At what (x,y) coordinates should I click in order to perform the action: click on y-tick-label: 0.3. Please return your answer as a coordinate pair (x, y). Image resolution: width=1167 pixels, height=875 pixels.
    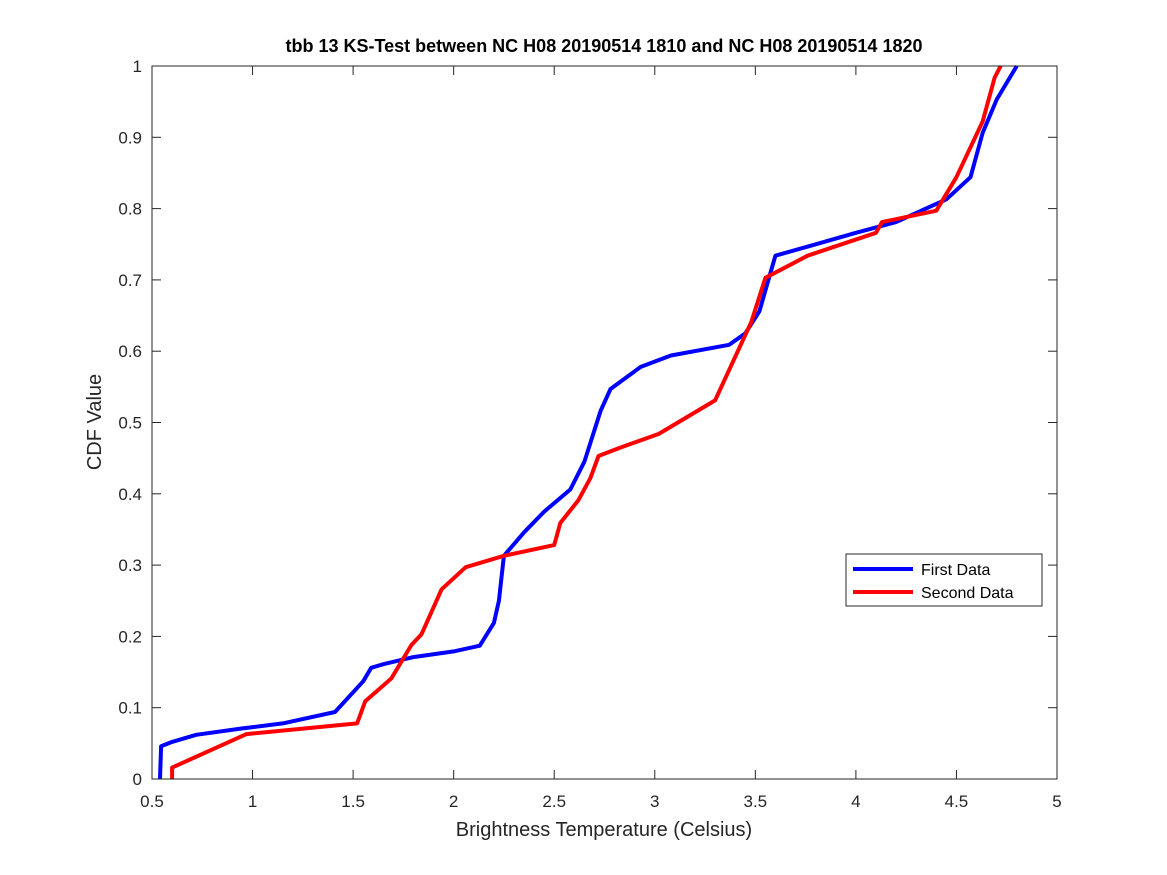
    Looking at the image, I should click on (130, 565).